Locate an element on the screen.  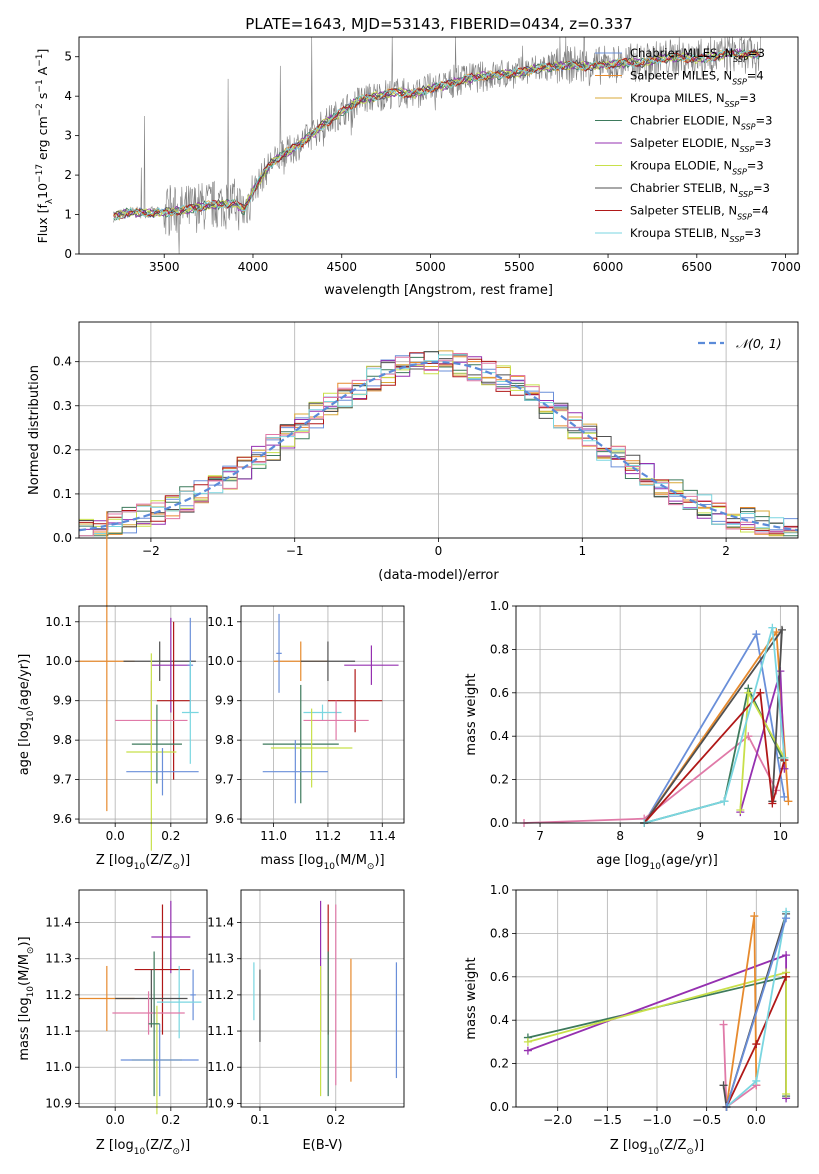
legend-entry-kroupa_miles: Kroupa MILES, NSSP=3 is located at coordinates (693, 100).